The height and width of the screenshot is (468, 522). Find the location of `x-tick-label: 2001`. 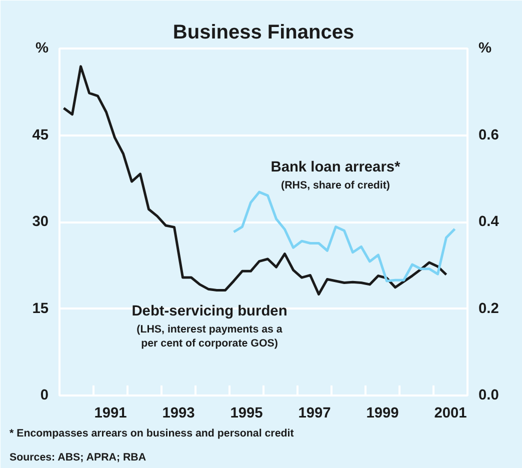

x-tick-label: 2001 is located at coordinates (450, 414).